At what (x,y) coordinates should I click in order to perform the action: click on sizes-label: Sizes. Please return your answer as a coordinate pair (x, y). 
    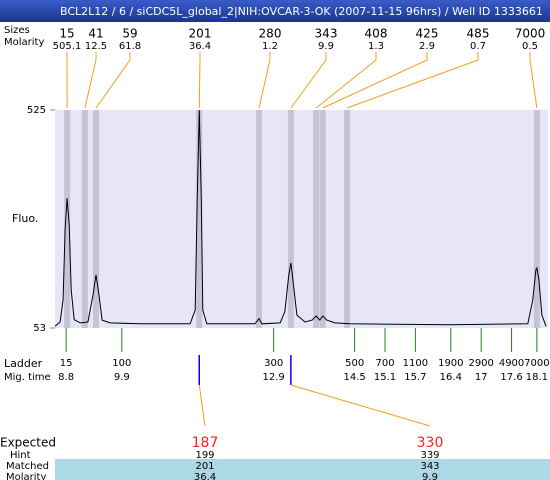
    Looking at the image, I should click on (17, 30).